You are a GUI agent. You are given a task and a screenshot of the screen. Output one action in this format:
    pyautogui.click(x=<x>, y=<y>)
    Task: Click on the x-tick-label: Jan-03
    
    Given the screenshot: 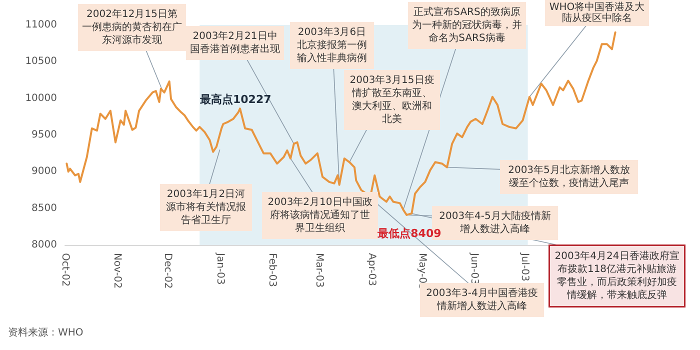 What is the action you would take?
    pyautogui.click(x=220, y=268)
    